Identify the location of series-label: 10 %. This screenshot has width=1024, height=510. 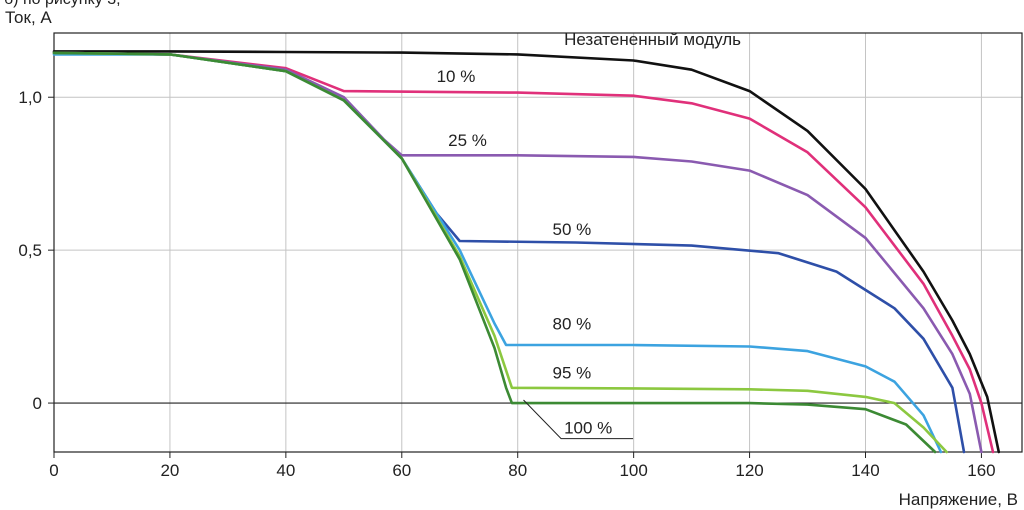
(456, 76).